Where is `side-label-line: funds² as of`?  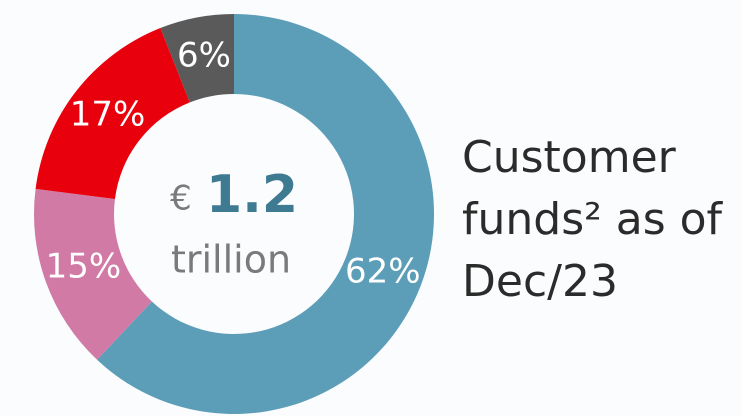
side-label-line: funds² as of is located at coordinates (593, 219).